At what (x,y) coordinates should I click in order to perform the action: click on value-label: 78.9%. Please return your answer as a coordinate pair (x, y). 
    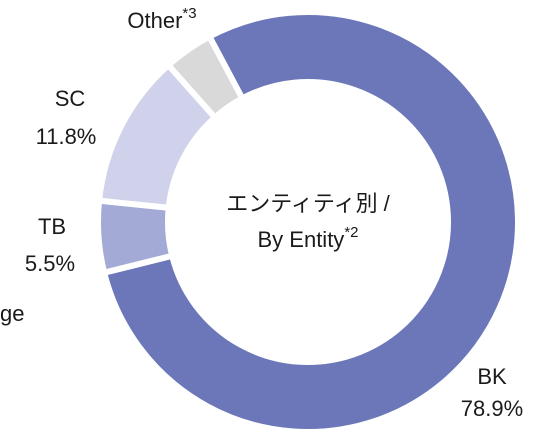
    Looking at the image, I should click on (492, 408).